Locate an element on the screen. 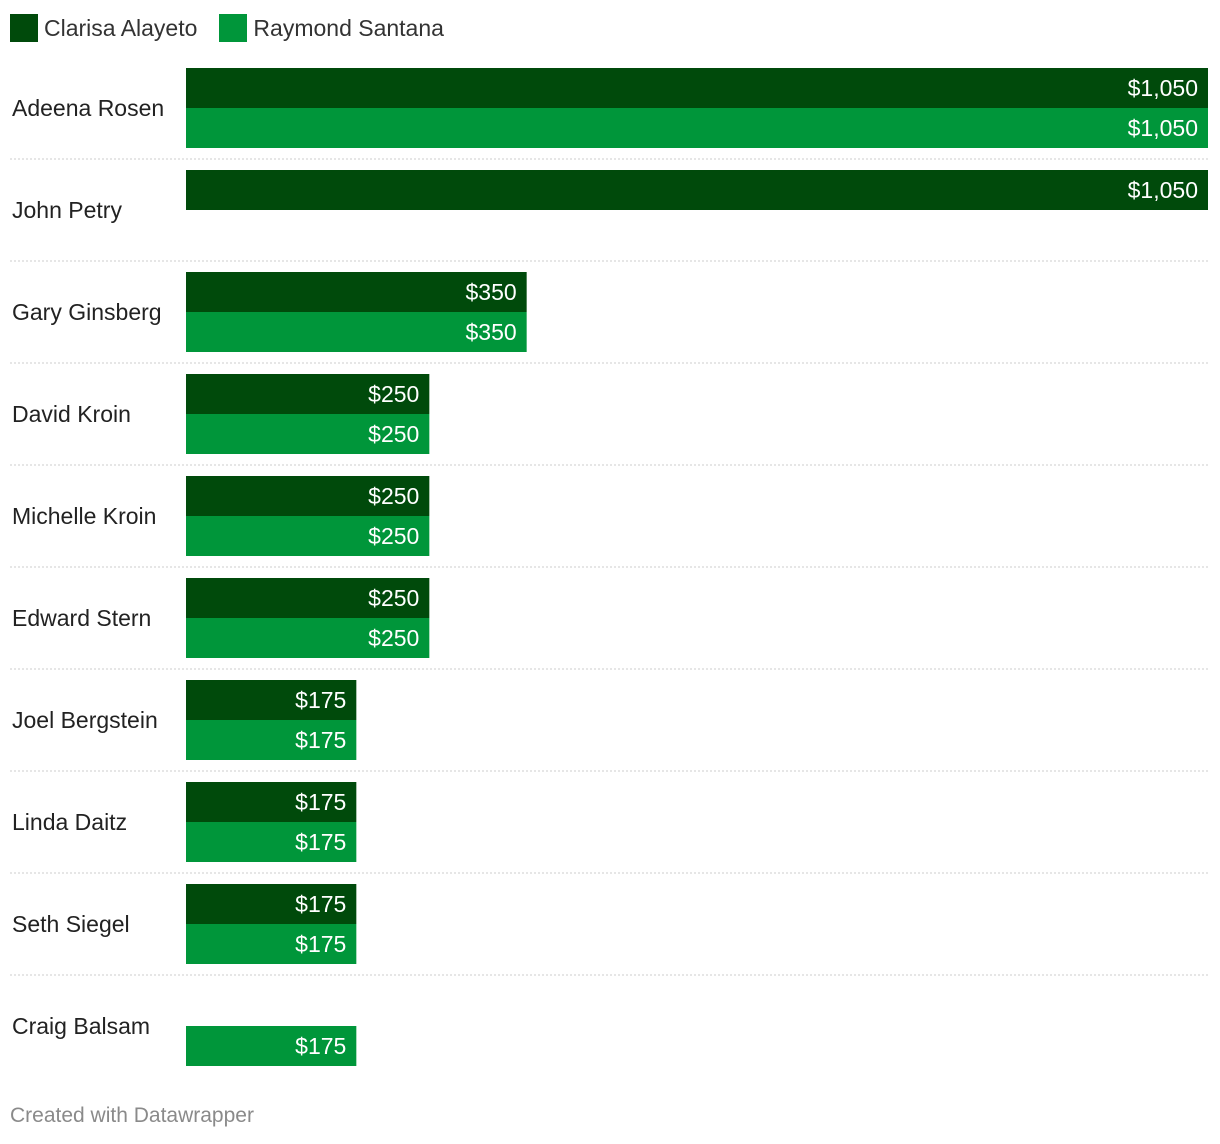 The width and height of the screenshot is (1220, 1144). legend-item-raymond-santana: Raymond Santana is located at coordinates (331, 28).